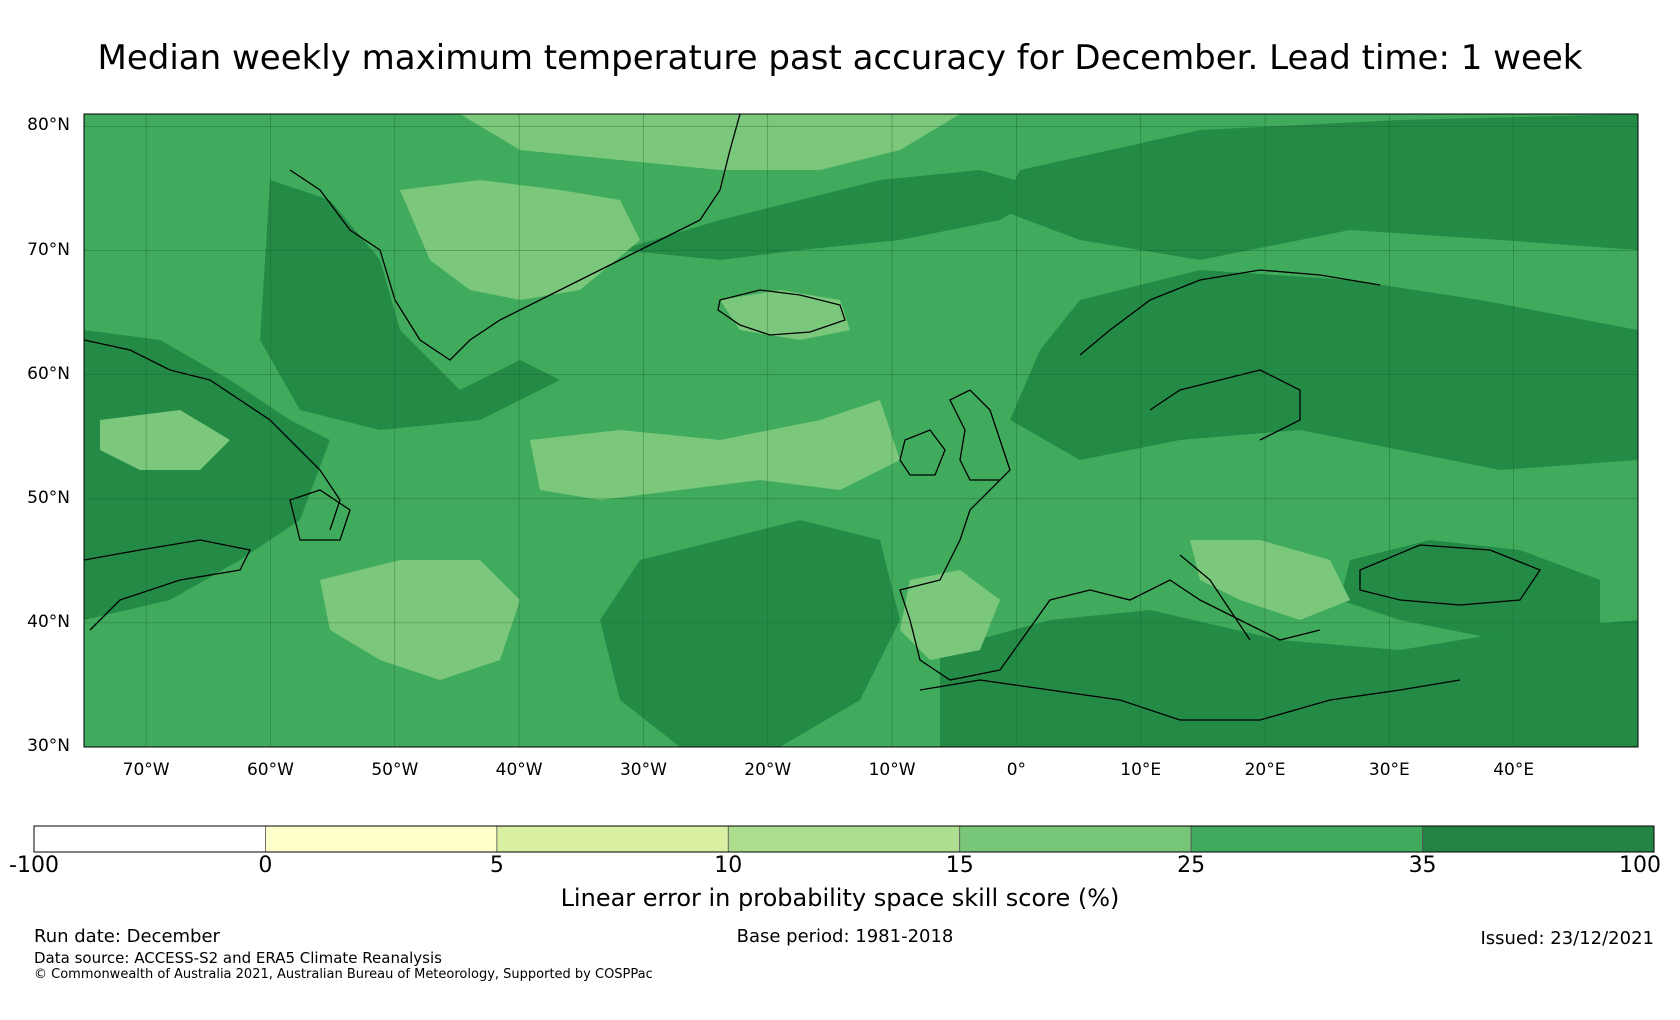 Image resolution: width=1680 pixels, height=1020 pixels. What do you see at coordinates (165, 440) in the screenshot?
I see `region-sw-atlantic-light` at bounding box center [165, 440].